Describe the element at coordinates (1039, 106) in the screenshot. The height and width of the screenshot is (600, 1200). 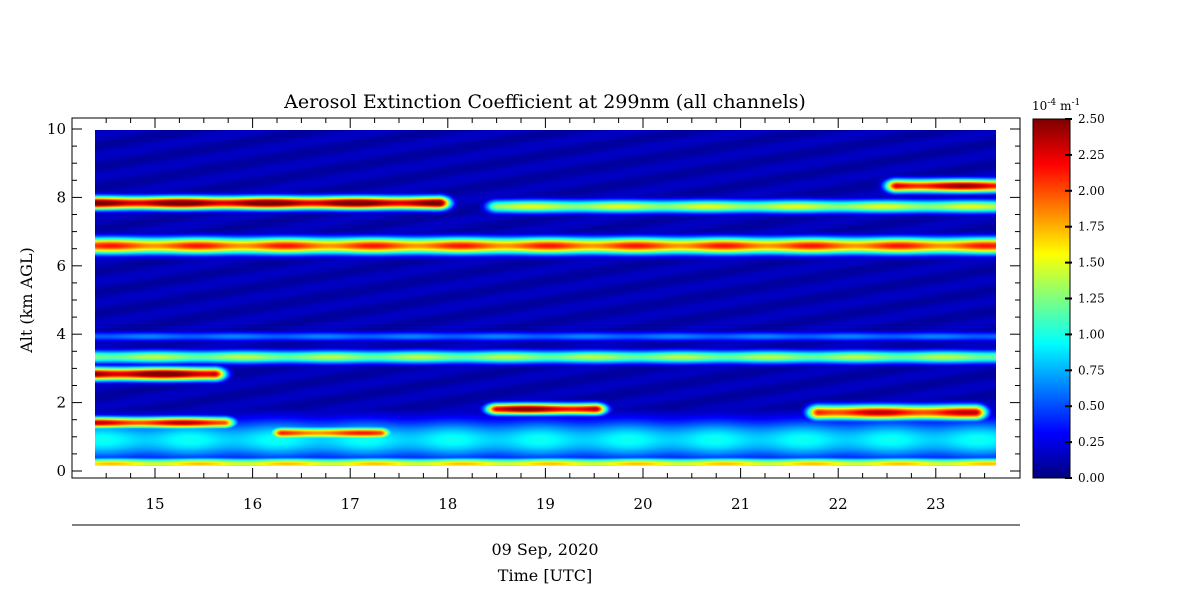
I see `colorbar-unit-base: 10` at that location.